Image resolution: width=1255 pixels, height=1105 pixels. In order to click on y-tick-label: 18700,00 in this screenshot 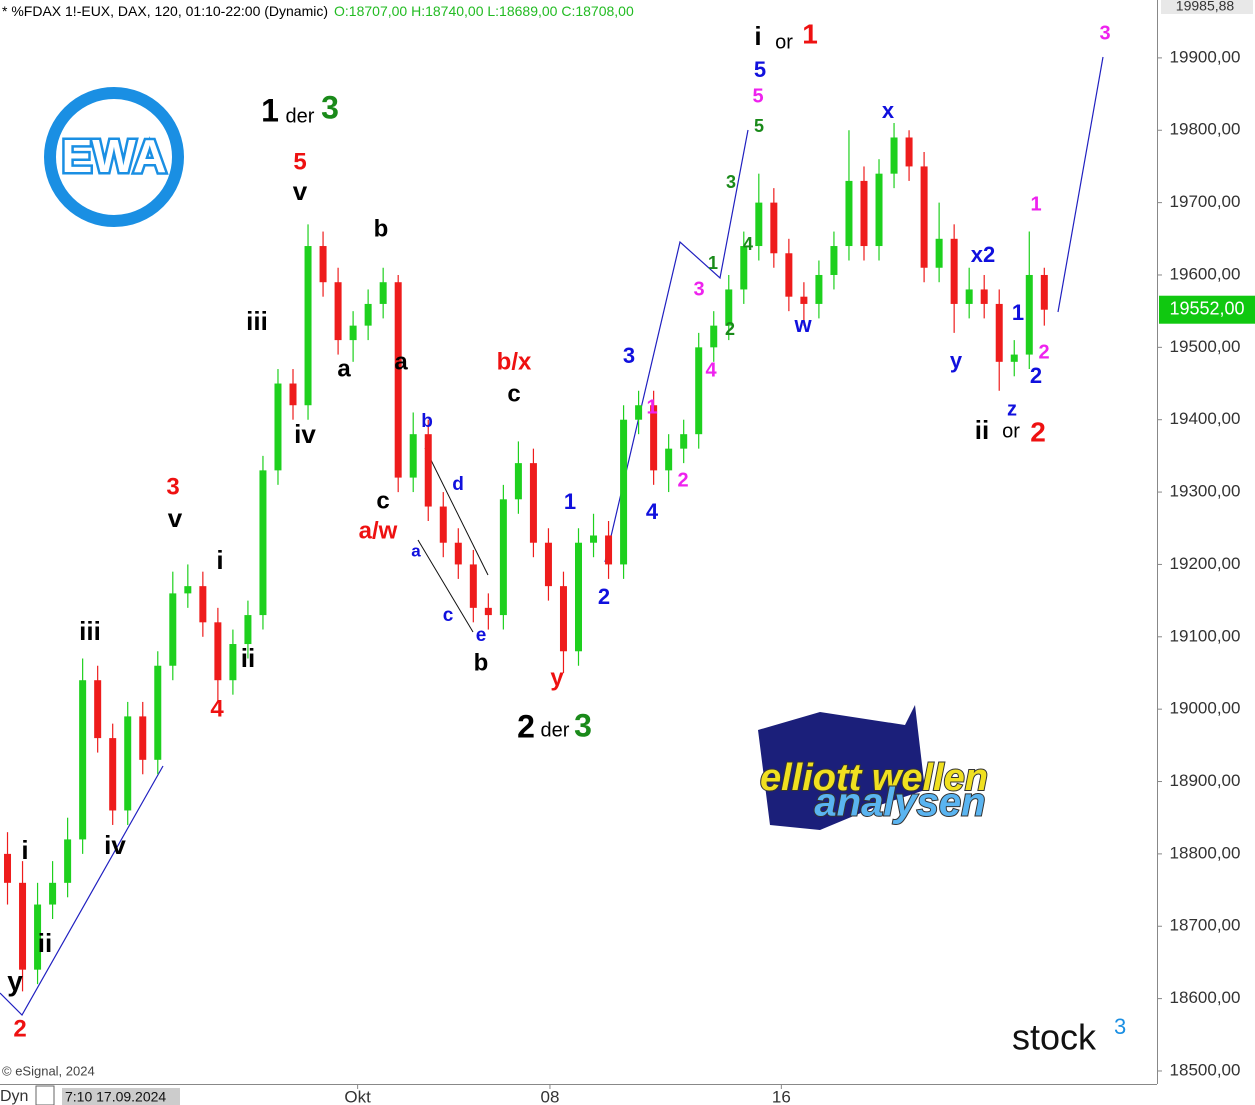, I will do `click(1205, 925)`.